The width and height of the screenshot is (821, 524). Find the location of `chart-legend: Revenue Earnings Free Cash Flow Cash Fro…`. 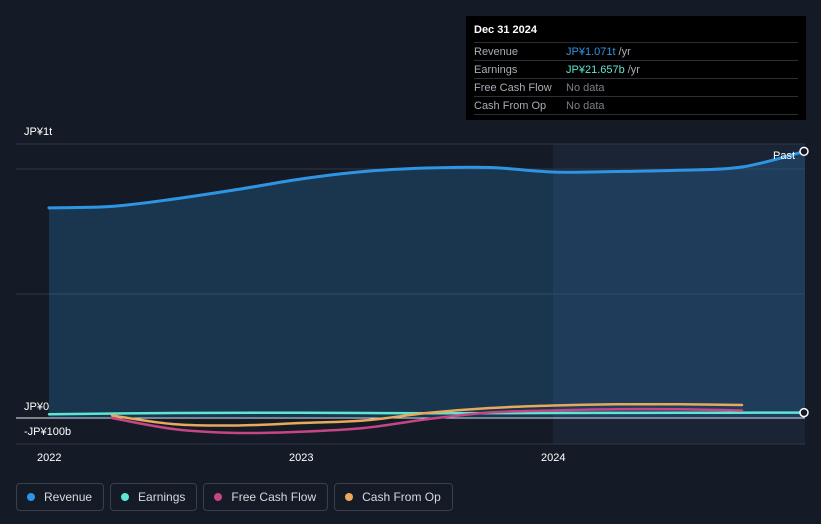

chart-legend: Revenue Earnings Free Cash Flow Cash Fro… is located at coordinates (234, 497).